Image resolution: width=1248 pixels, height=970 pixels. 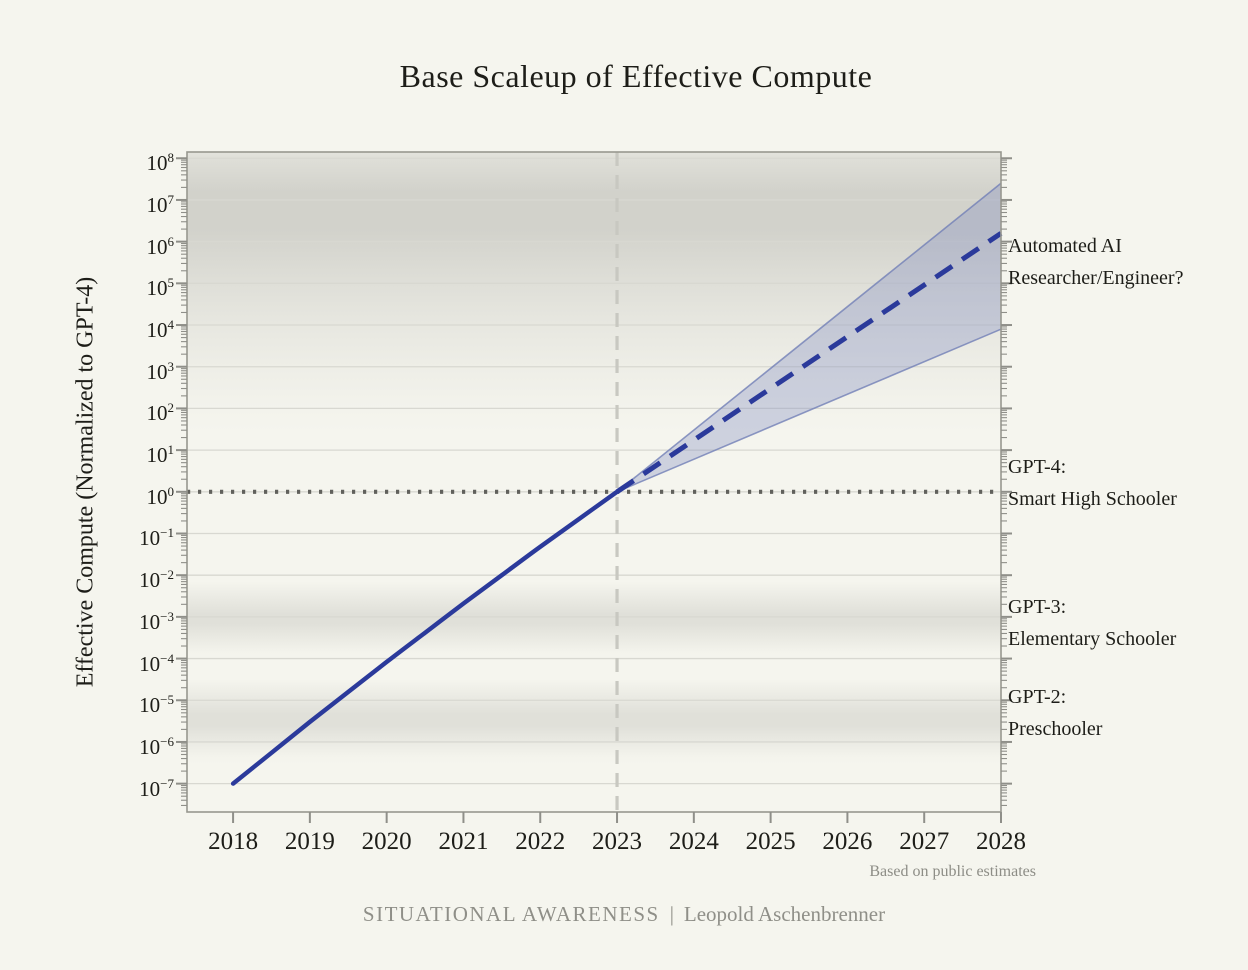 What do you see at coordinates (693, 841) in the screenshot?
I see `x-tick-label: 2024` at bounding box center [693, 841].